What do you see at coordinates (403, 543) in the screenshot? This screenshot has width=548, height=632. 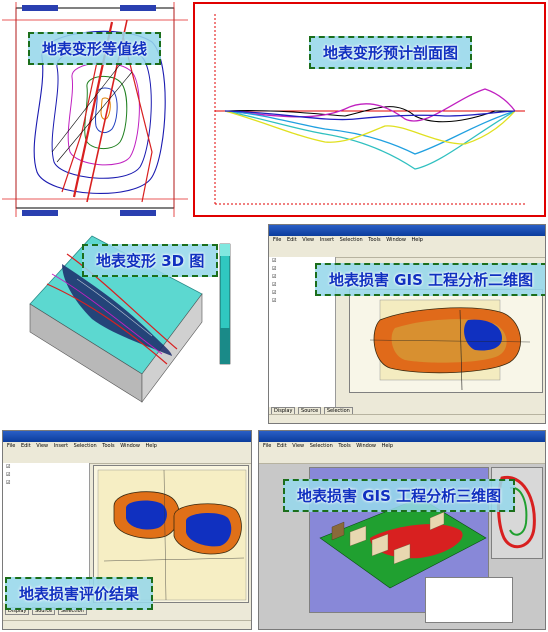 I see `gis3d-scene-drawing` at bounding box center [403, 543].